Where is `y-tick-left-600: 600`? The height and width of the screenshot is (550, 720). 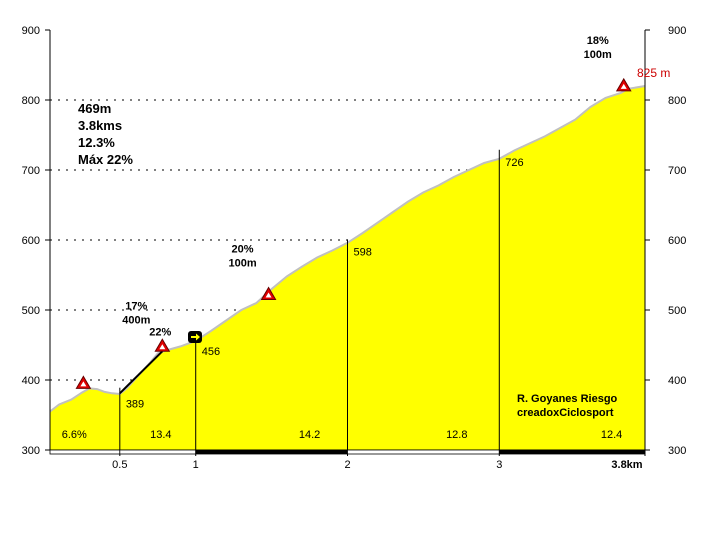 y-tick-left-600: 600 is located at coordinates (31, 241).